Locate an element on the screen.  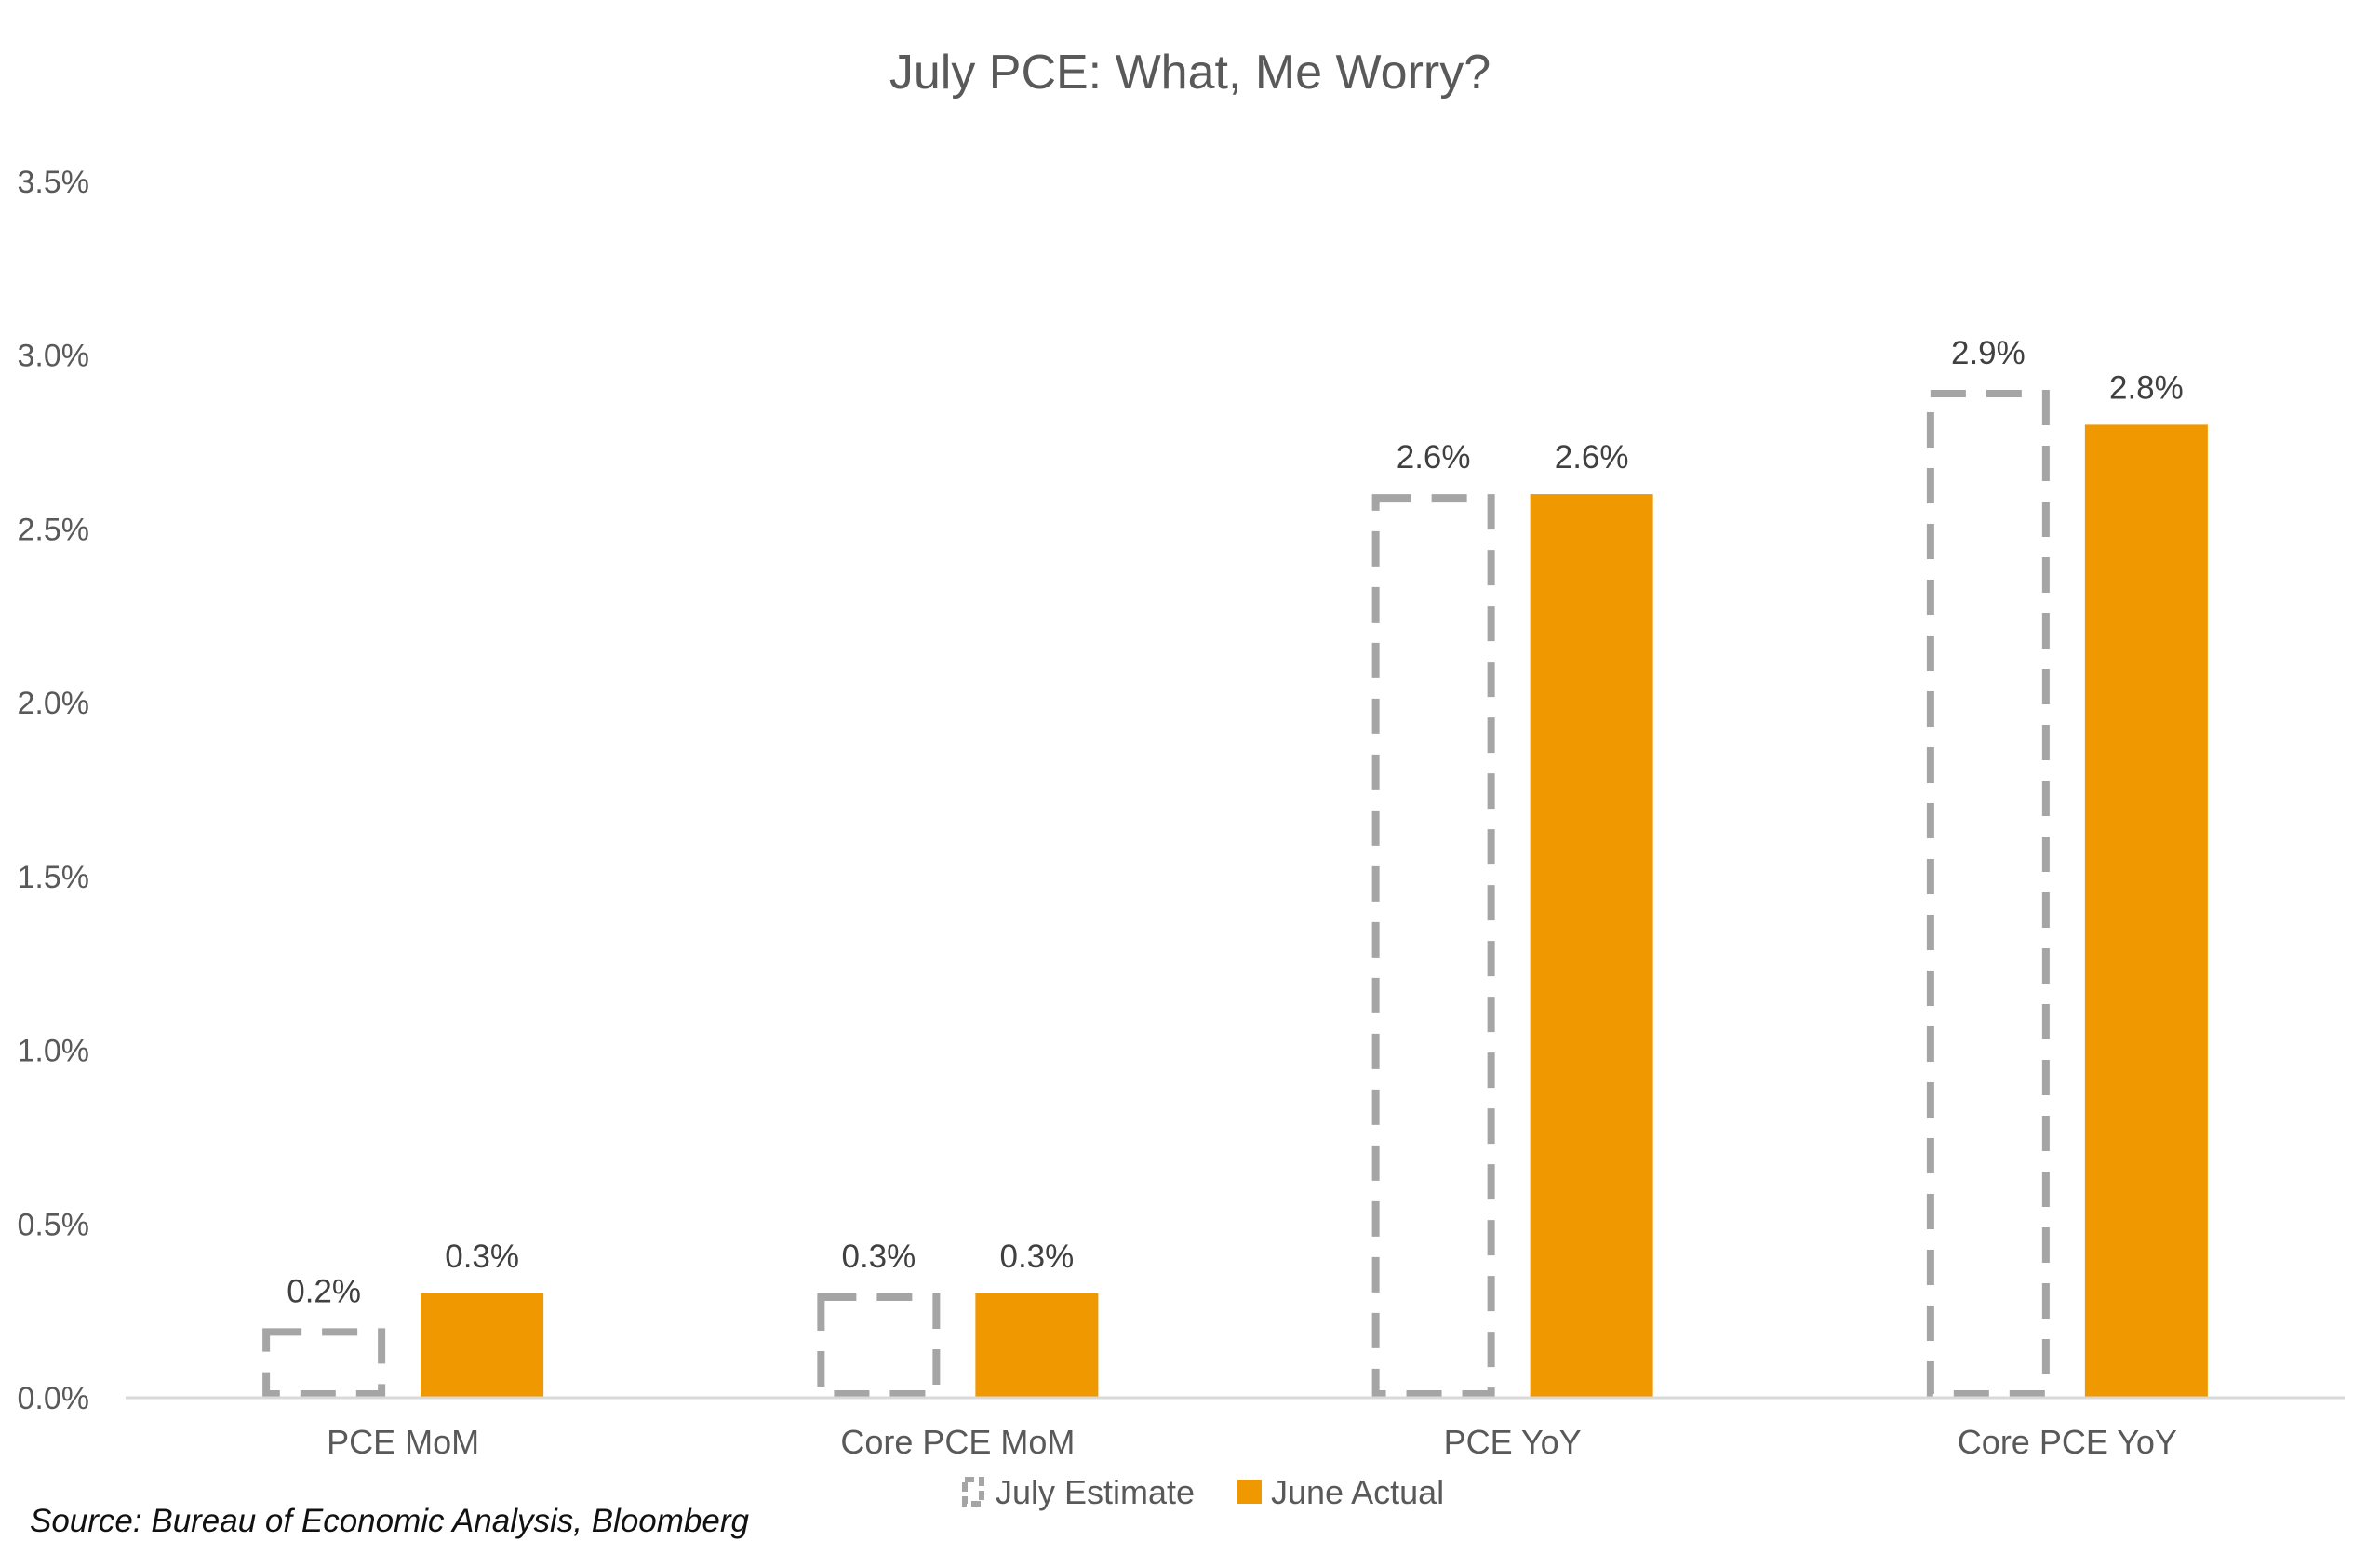
data-label-july-estimate: 2.6% is located at coordinates (1434, 458).